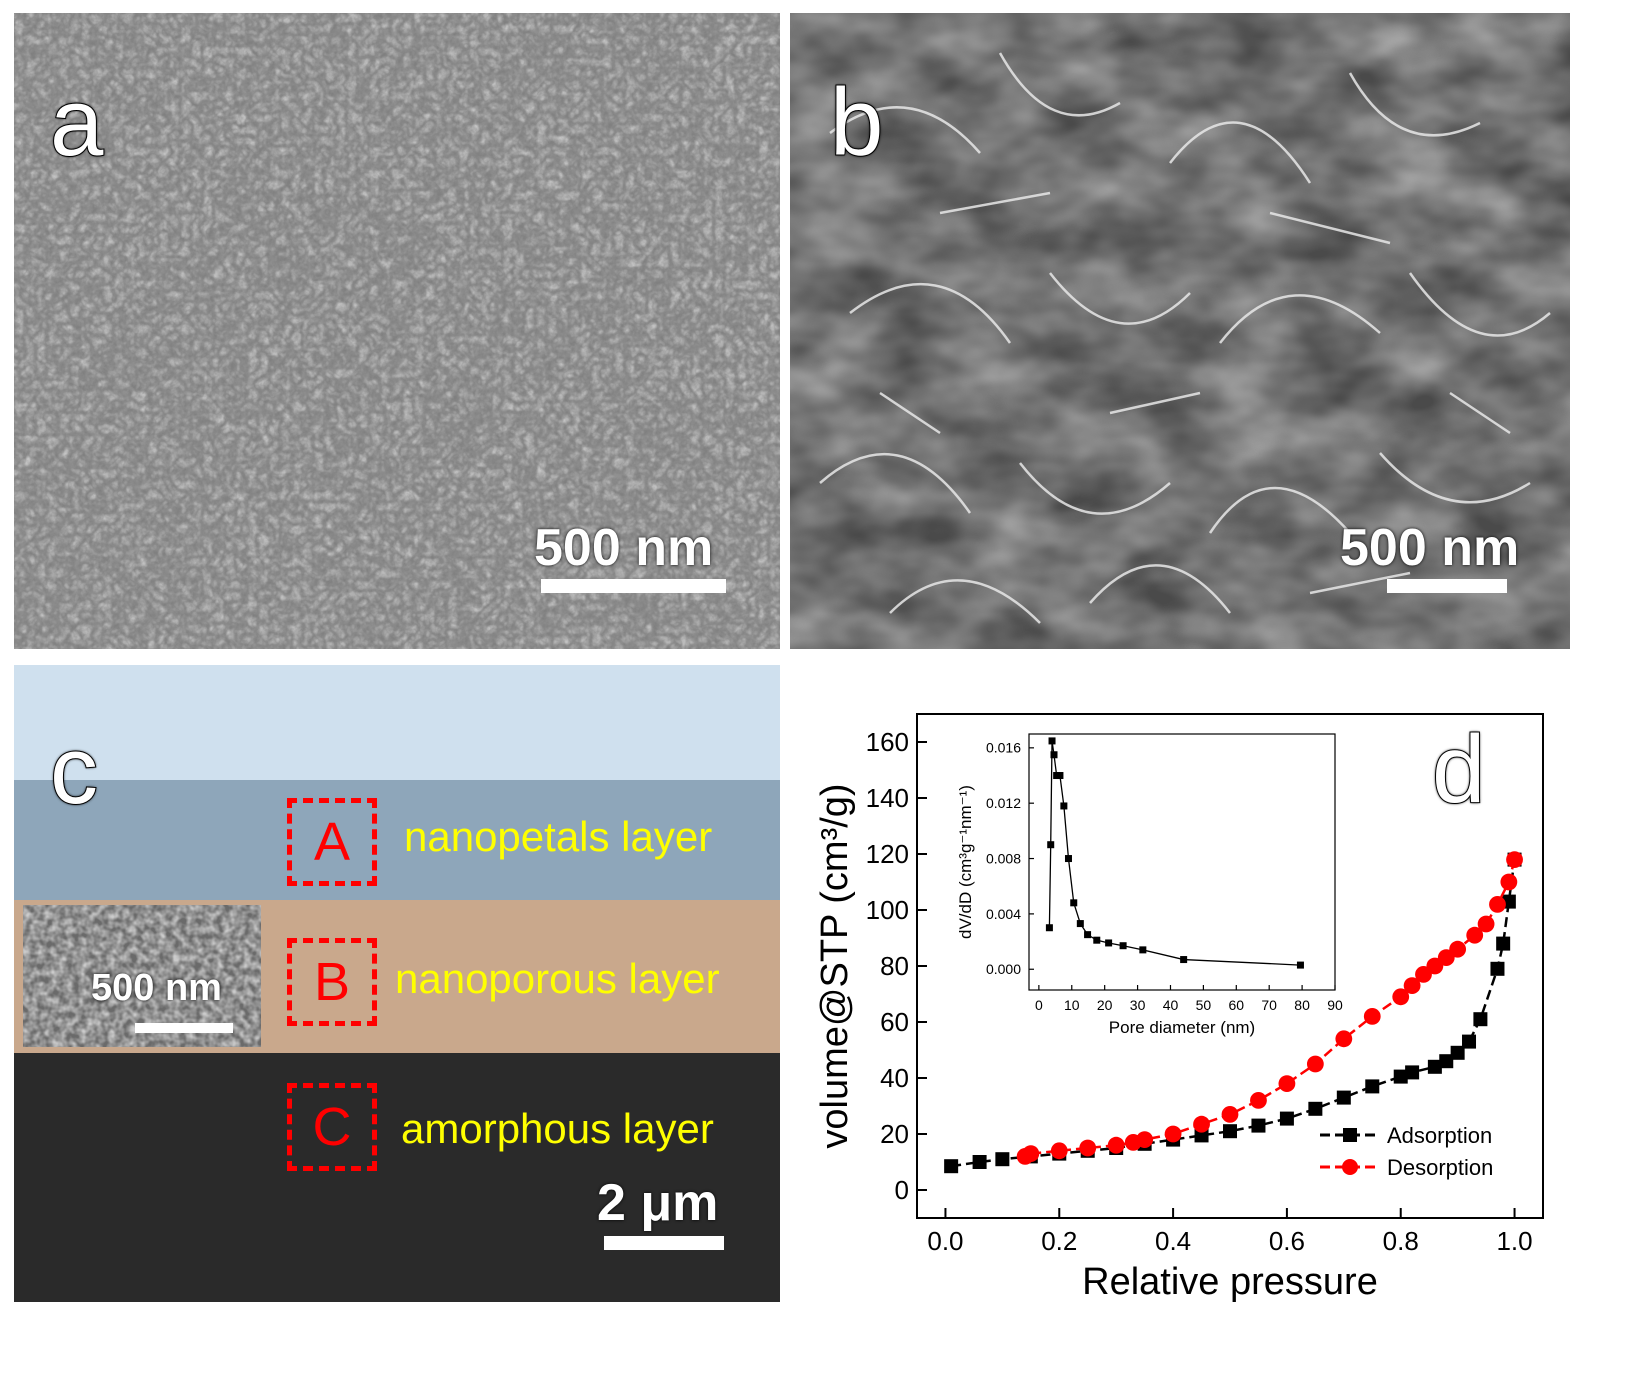 The image size is (1639, 1381). Describe the element at coordinates (624, 548) in the screenshot. I see `scalebar-label-a: 500 nm` at that location.